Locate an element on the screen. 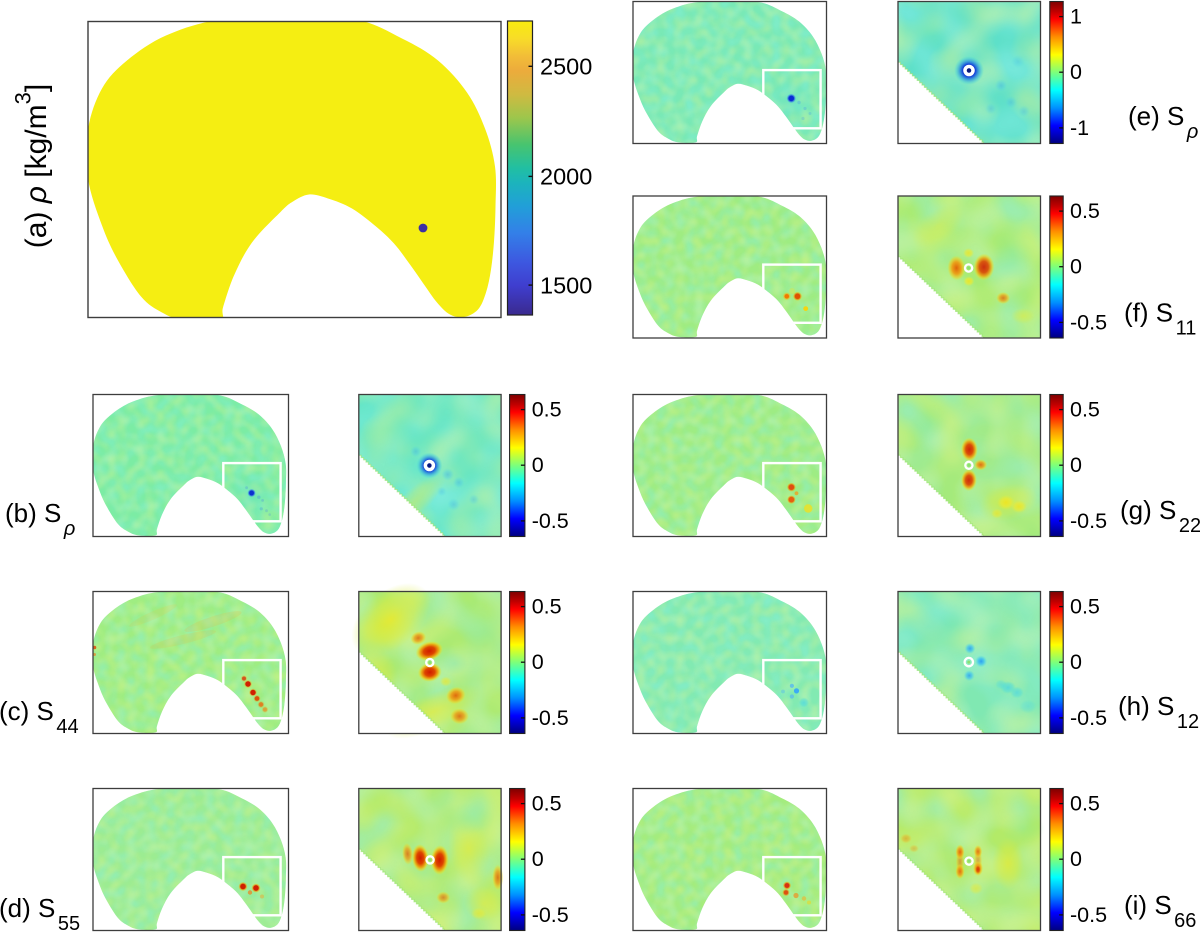 The image size is (1200, 938). svg-text: (a) ρ [kg/m3] is located at coordinates (32, 166).